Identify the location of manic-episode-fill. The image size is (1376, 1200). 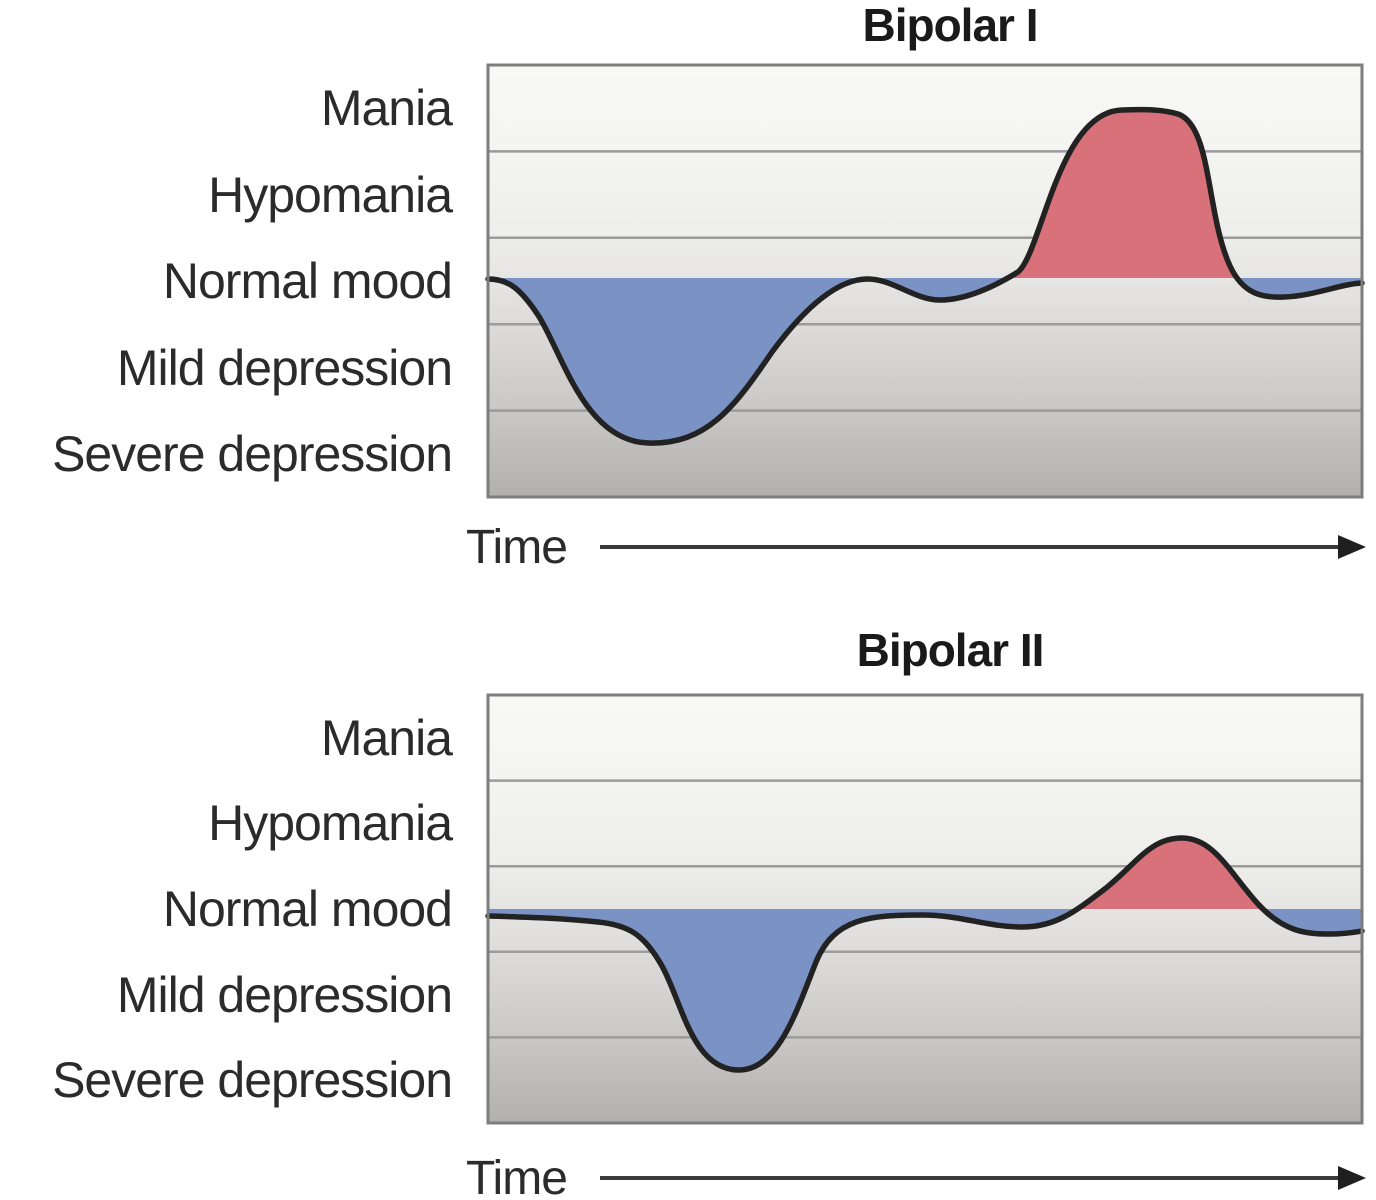
(925, 193).